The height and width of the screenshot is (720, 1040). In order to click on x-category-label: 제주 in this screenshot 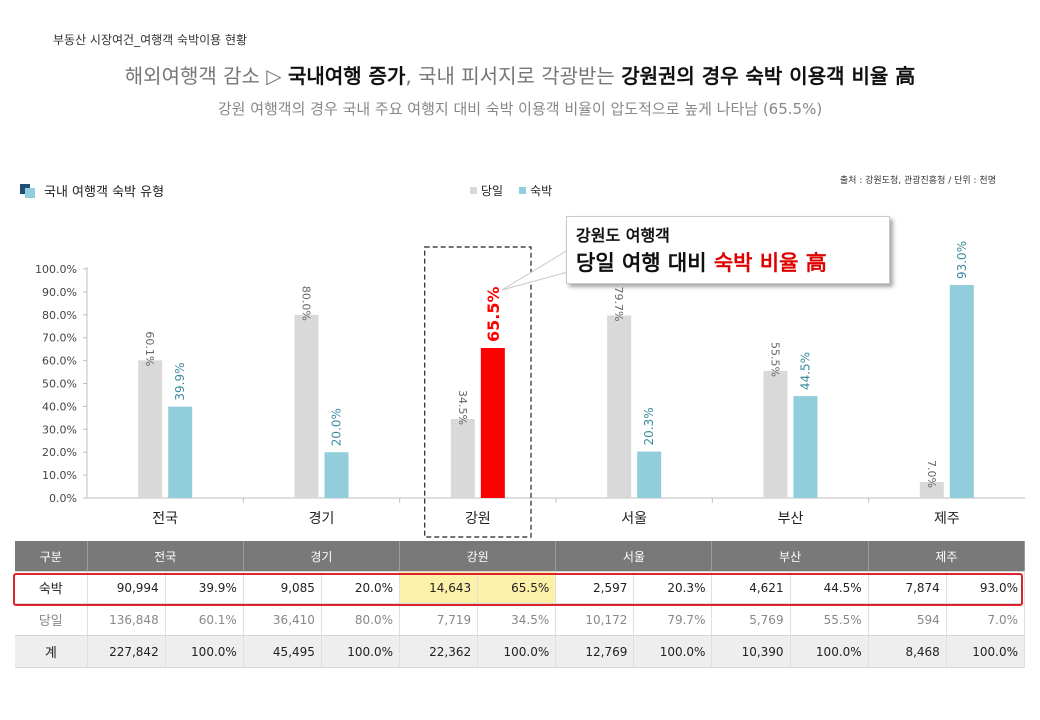, I will do `click(947, 519)`.